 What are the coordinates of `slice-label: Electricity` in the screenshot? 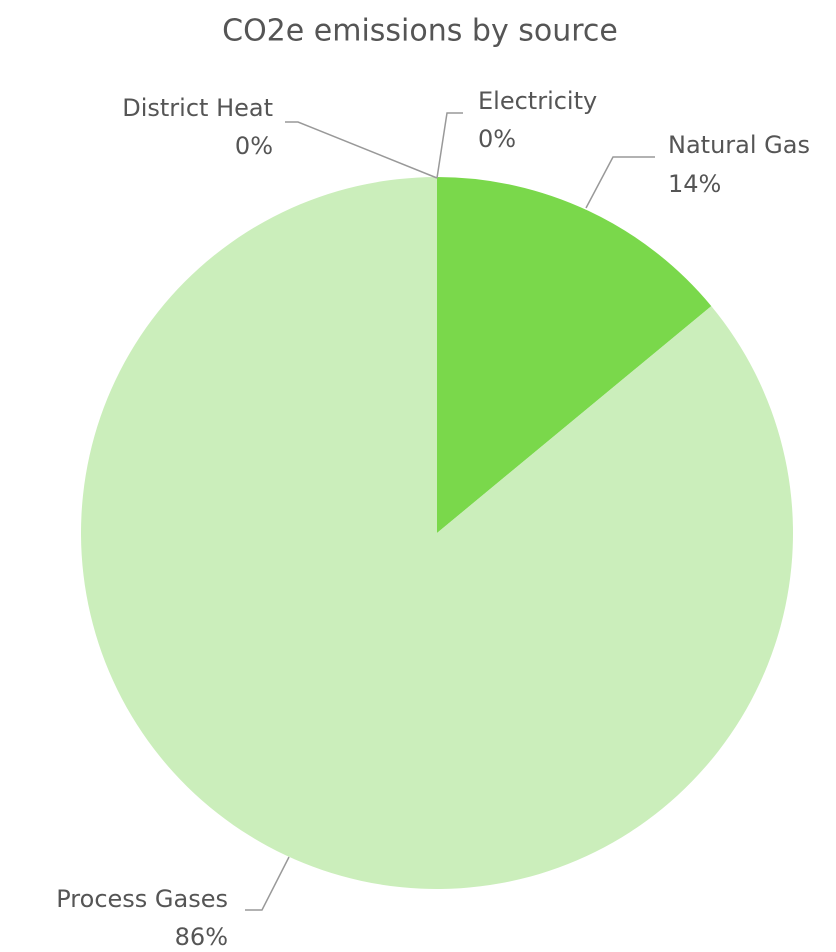 It's located at (537, 101).